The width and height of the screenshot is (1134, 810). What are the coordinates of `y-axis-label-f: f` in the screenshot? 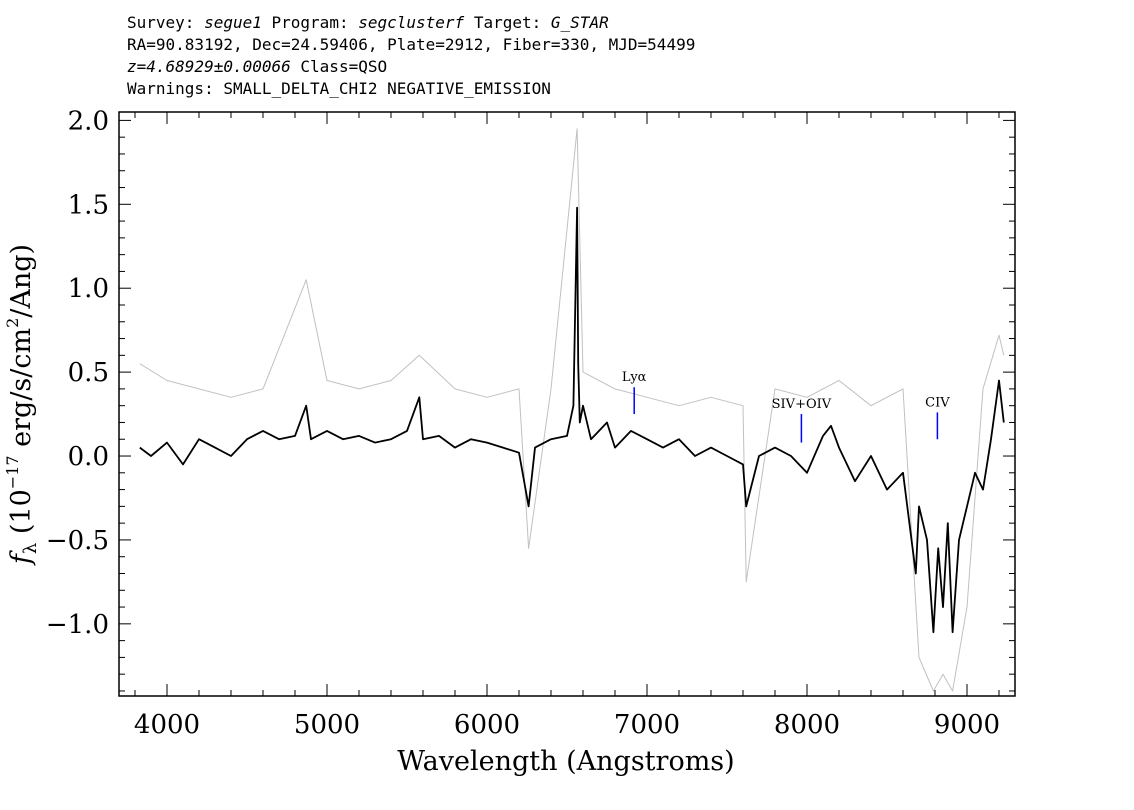 It's located at (21, 558).